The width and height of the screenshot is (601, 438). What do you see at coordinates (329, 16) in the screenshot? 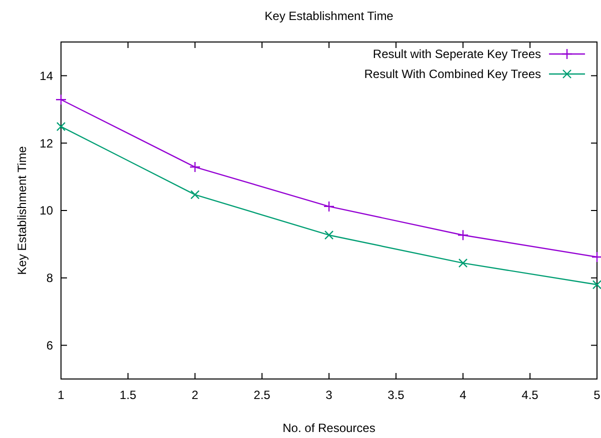
I see `chart-title: Key Establishment Time` at bounding box center [329, 16].